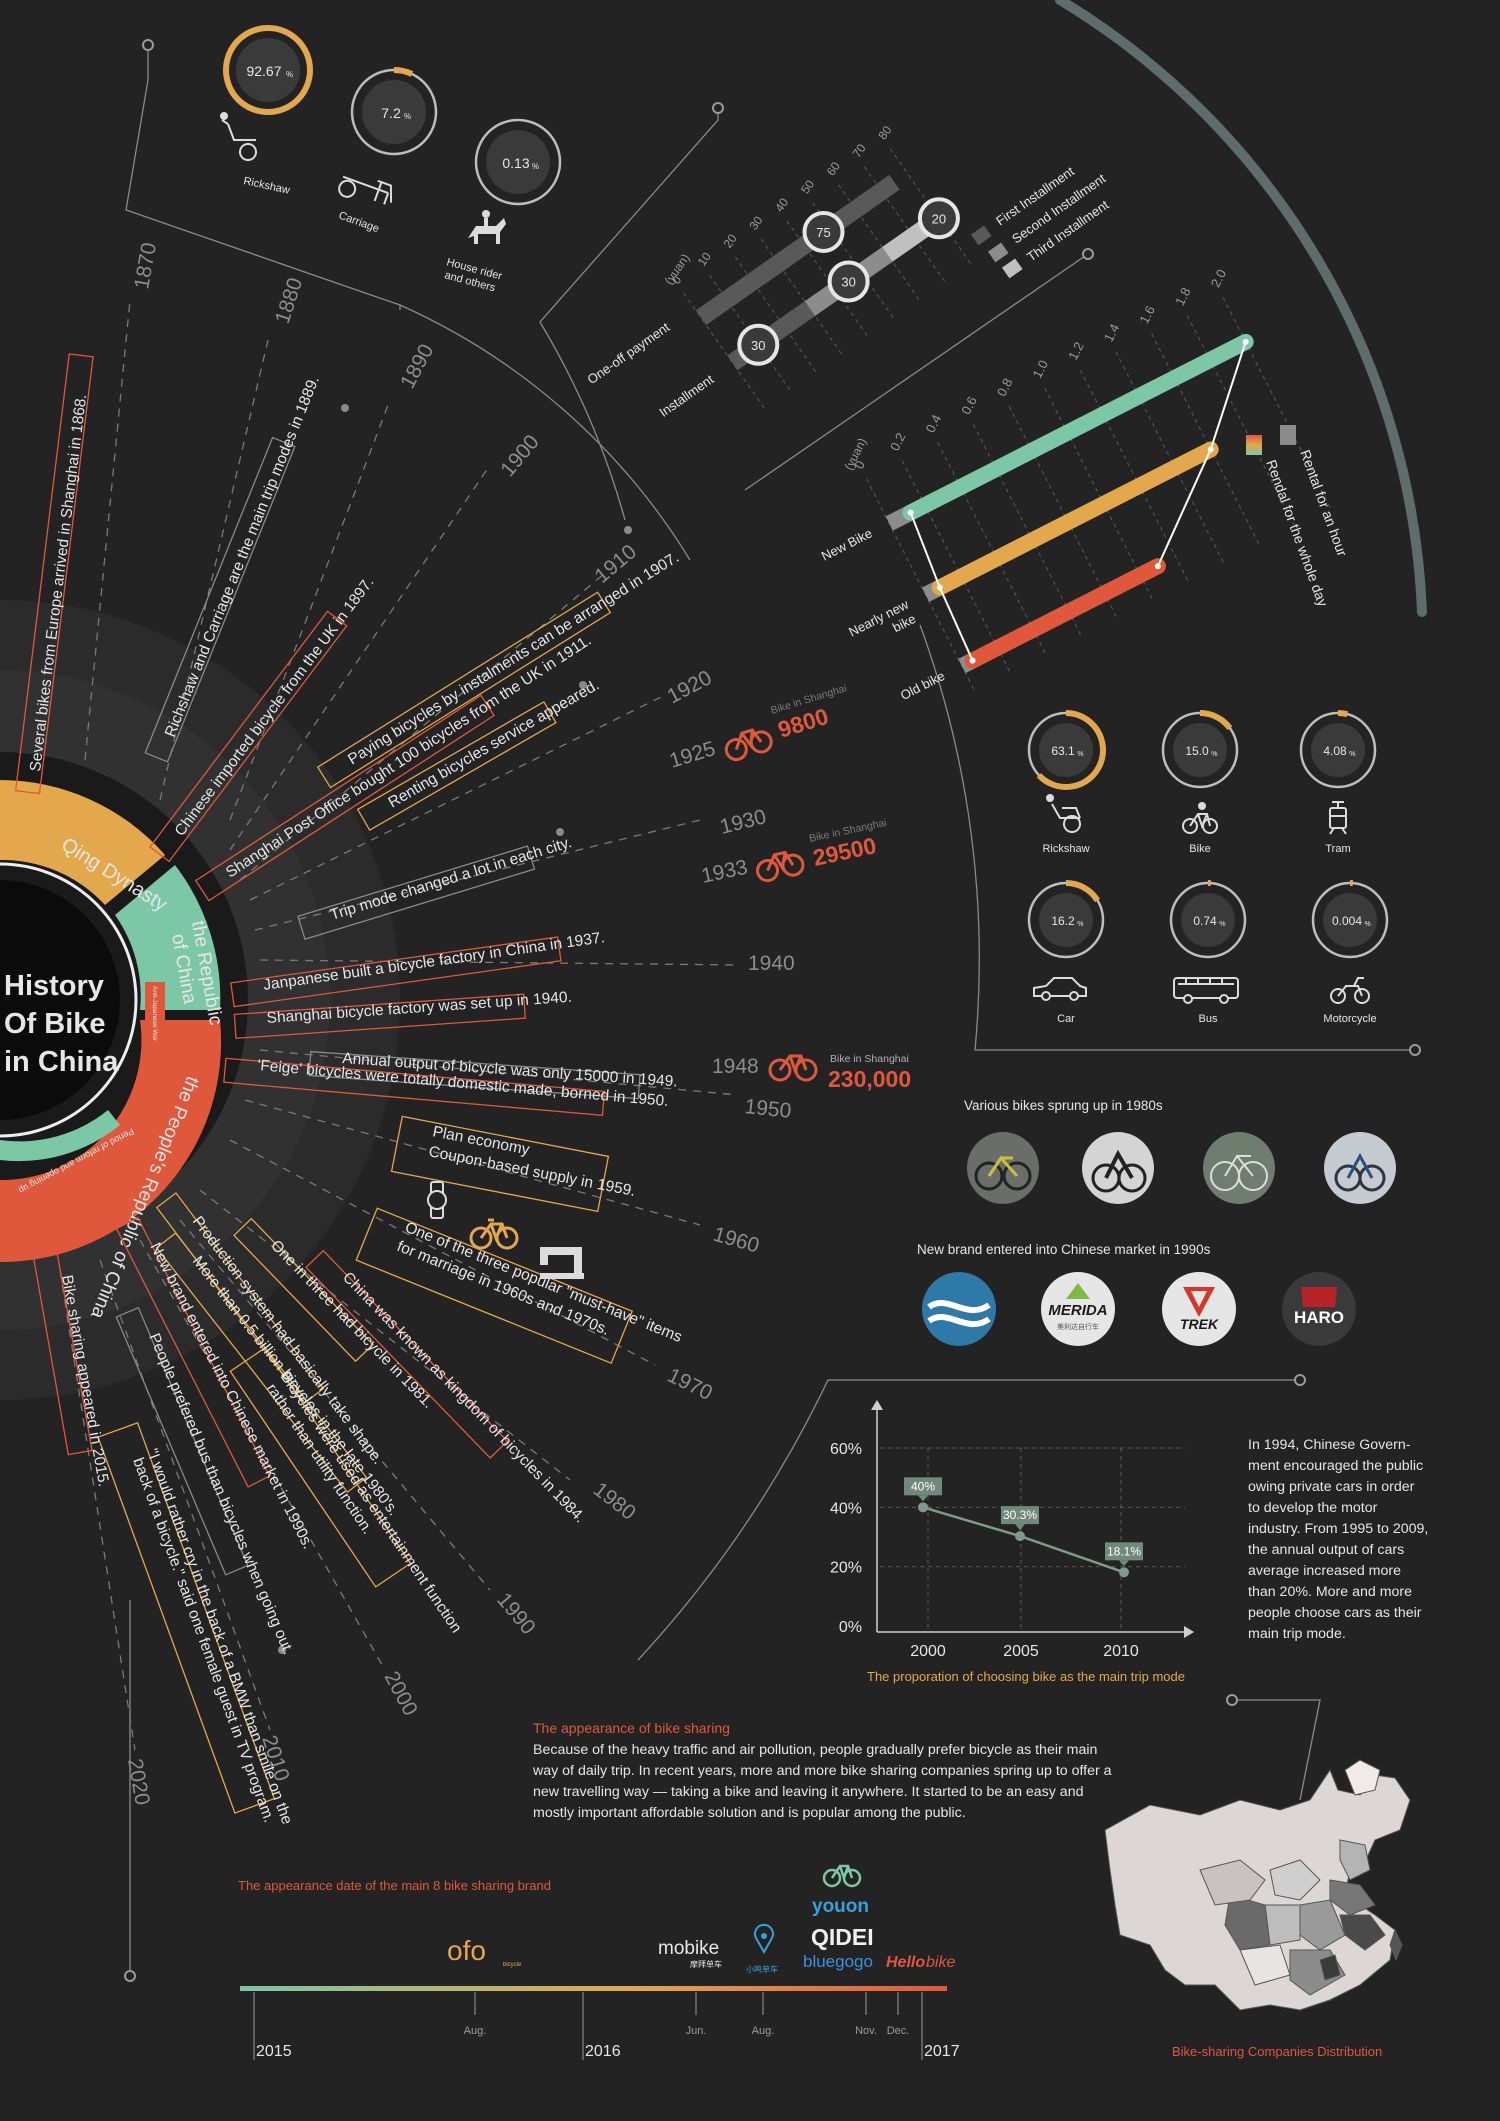 This screenshot has height=2121, width=1500. I want to click on installment-bubble-third-label: 20, so click(939, 218).